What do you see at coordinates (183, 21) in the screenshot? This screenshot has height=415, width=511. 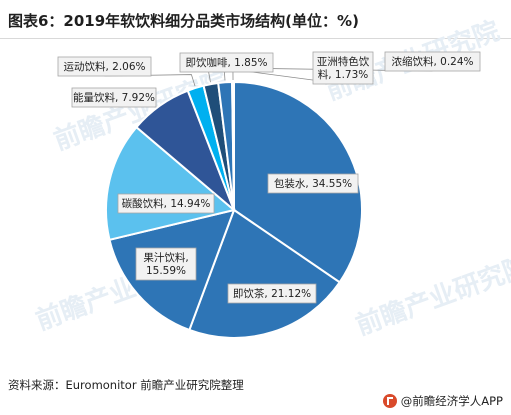 I see `chart-title: 图表6：2019年软饮料细分品类市场结构(单位：%)` at bounding box center [183, 21].